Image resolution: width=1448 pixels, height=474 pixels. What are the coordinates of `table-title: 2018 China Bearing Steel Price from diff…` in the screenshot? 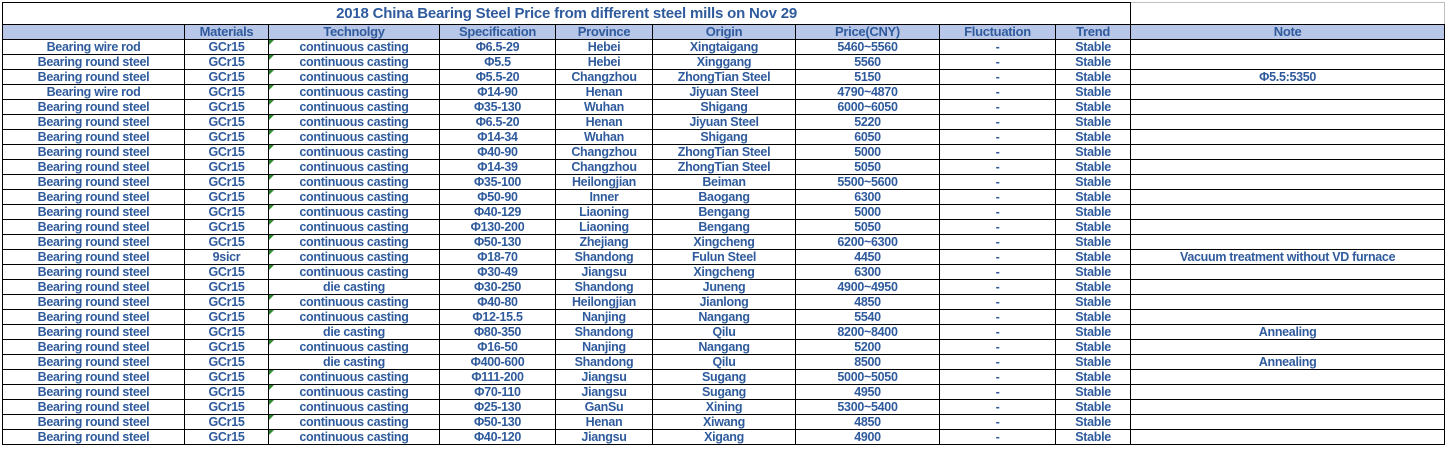 It's located at (566, 13).